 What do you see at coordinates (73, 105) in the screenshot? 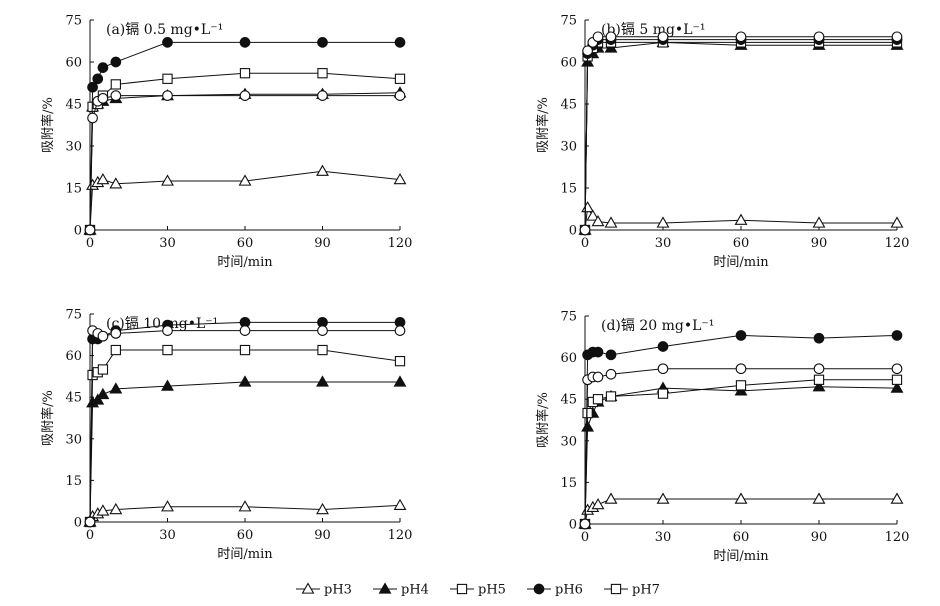
I see `y-tick-label: 45` at bounding box center [73, 105].